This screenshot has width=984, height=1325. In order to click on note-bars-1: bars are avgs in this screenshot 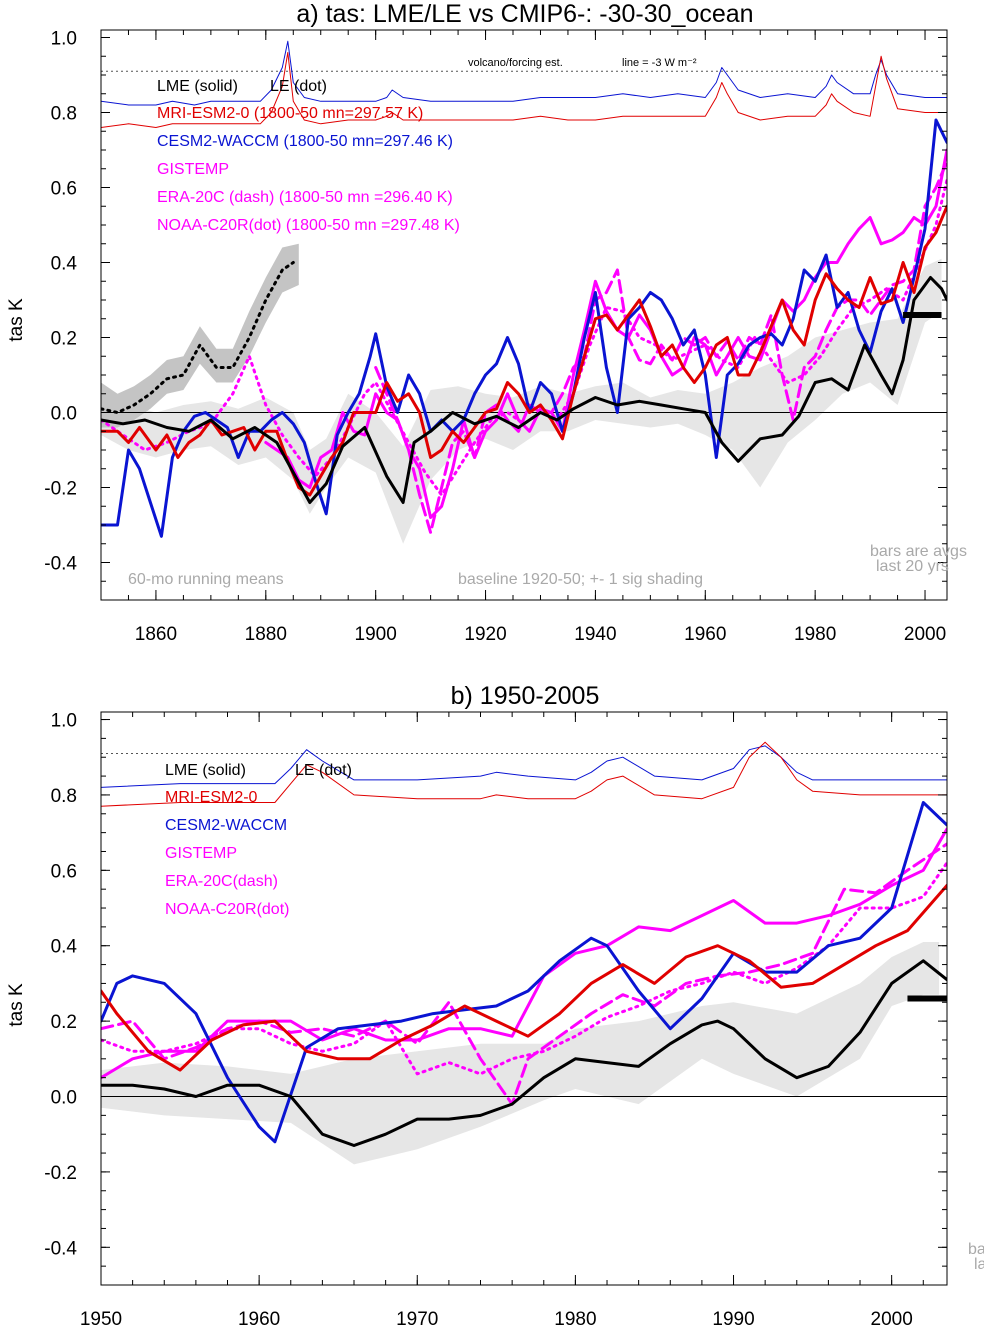, I will do `click(918, 551)`.